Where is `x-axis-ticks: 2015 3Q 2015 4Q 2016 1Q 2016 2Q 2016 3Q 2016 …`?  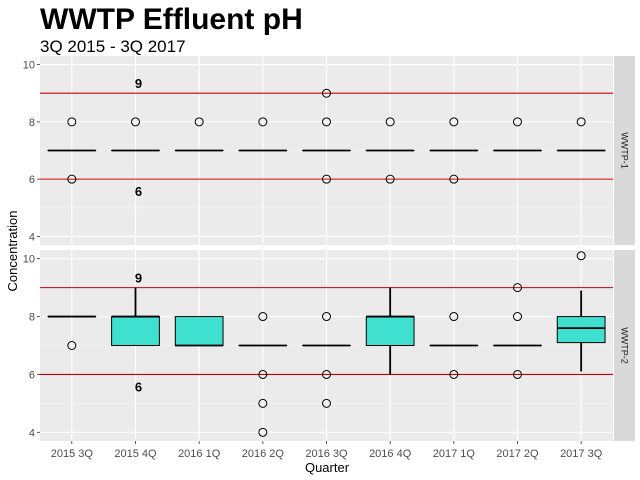
x-axis-ticks: 2015 3Q 2015 4Q 2016 1Q 2016 2Q 2016 3Q 2016 … is located at coordinates (327, 450).